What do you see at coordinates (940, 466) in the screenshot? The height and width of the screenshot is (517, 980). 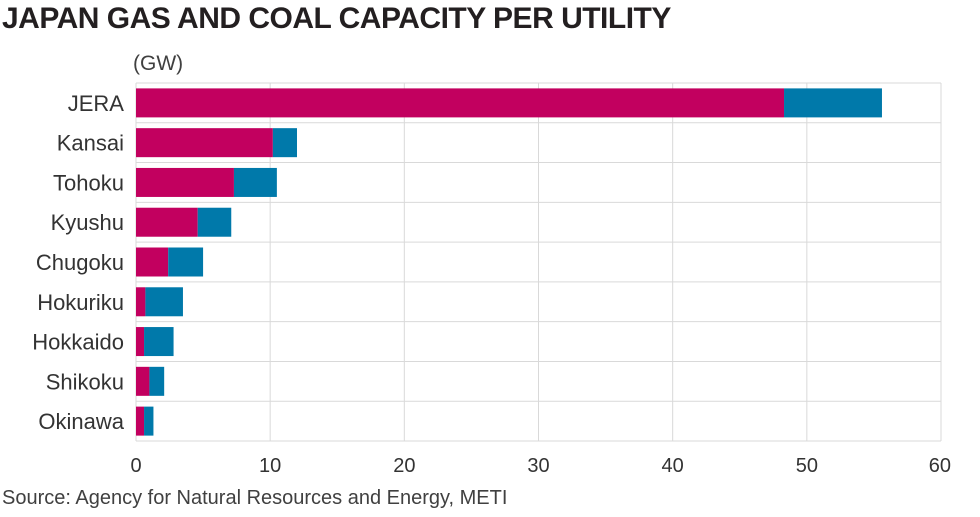 I see `x-tick-label: 60` at bounding box center [940, 466].